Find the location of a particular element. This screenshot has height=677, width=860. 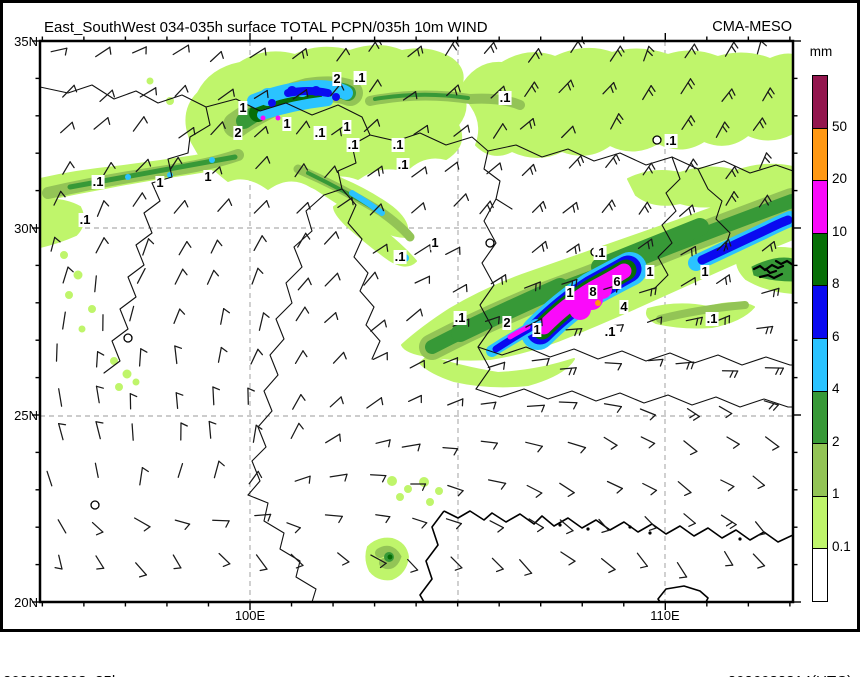

colorbar-value-label: 6 is located at coordinates (836, 336).